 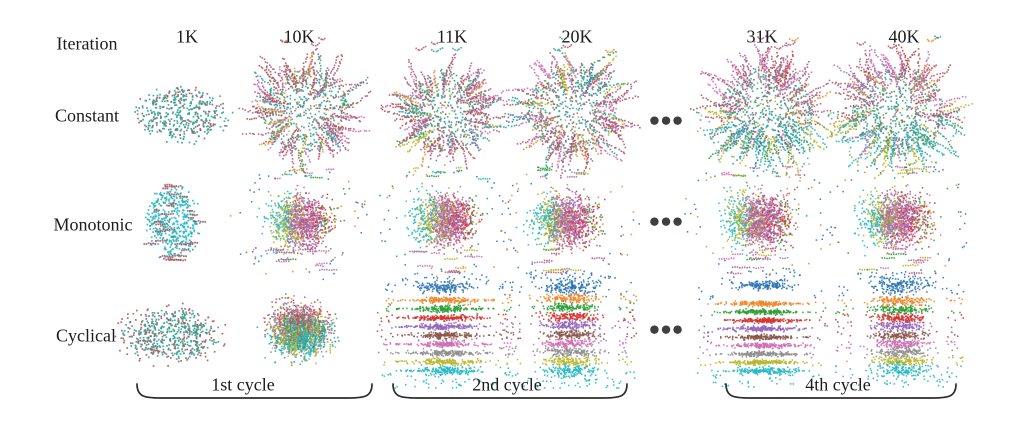 I want to click on column-header: 40K, so click(x=904, y=36).